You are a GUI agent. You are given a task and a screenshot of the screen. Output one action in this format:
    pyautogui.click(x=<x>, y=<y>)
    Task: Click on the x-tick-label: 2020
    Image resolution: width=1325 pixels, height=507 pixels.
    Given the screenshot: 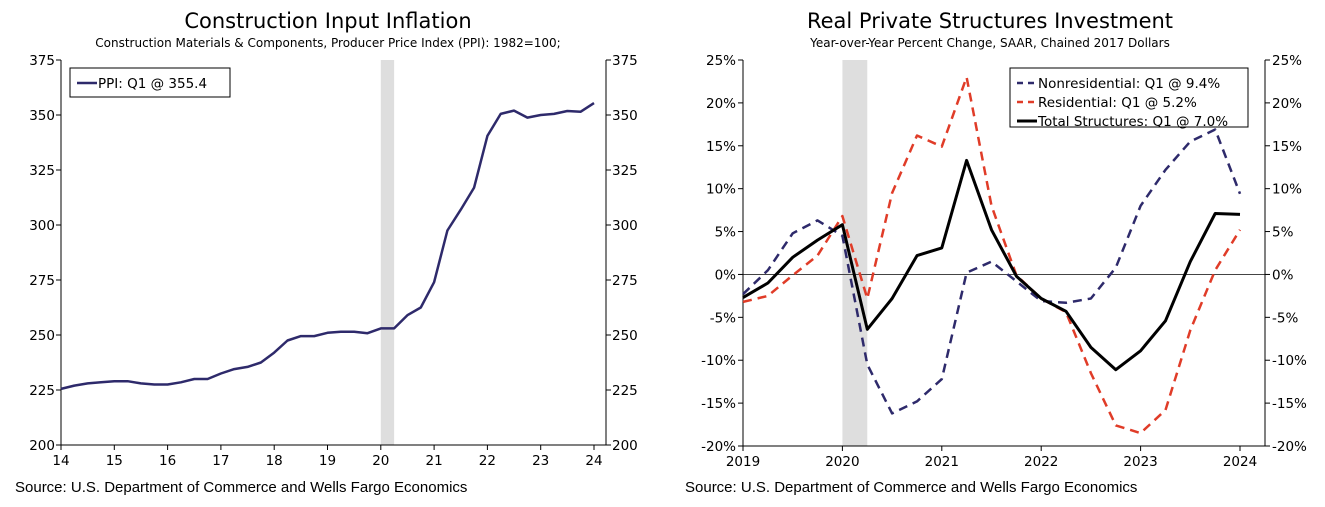 What is the action you would take?
    pyautogui.click(x=842, y=462)
    